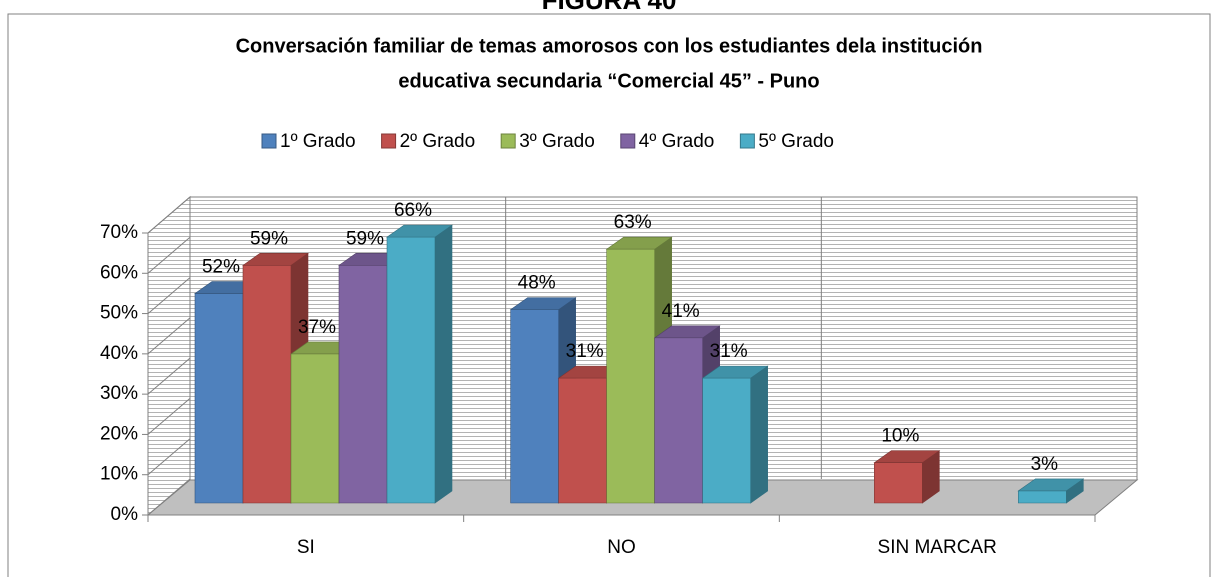 This screenshot has width=1218, height=577. Describe the element at coordinates (221, 267) in the screenshot. I see `data-label: 52%` at that location.